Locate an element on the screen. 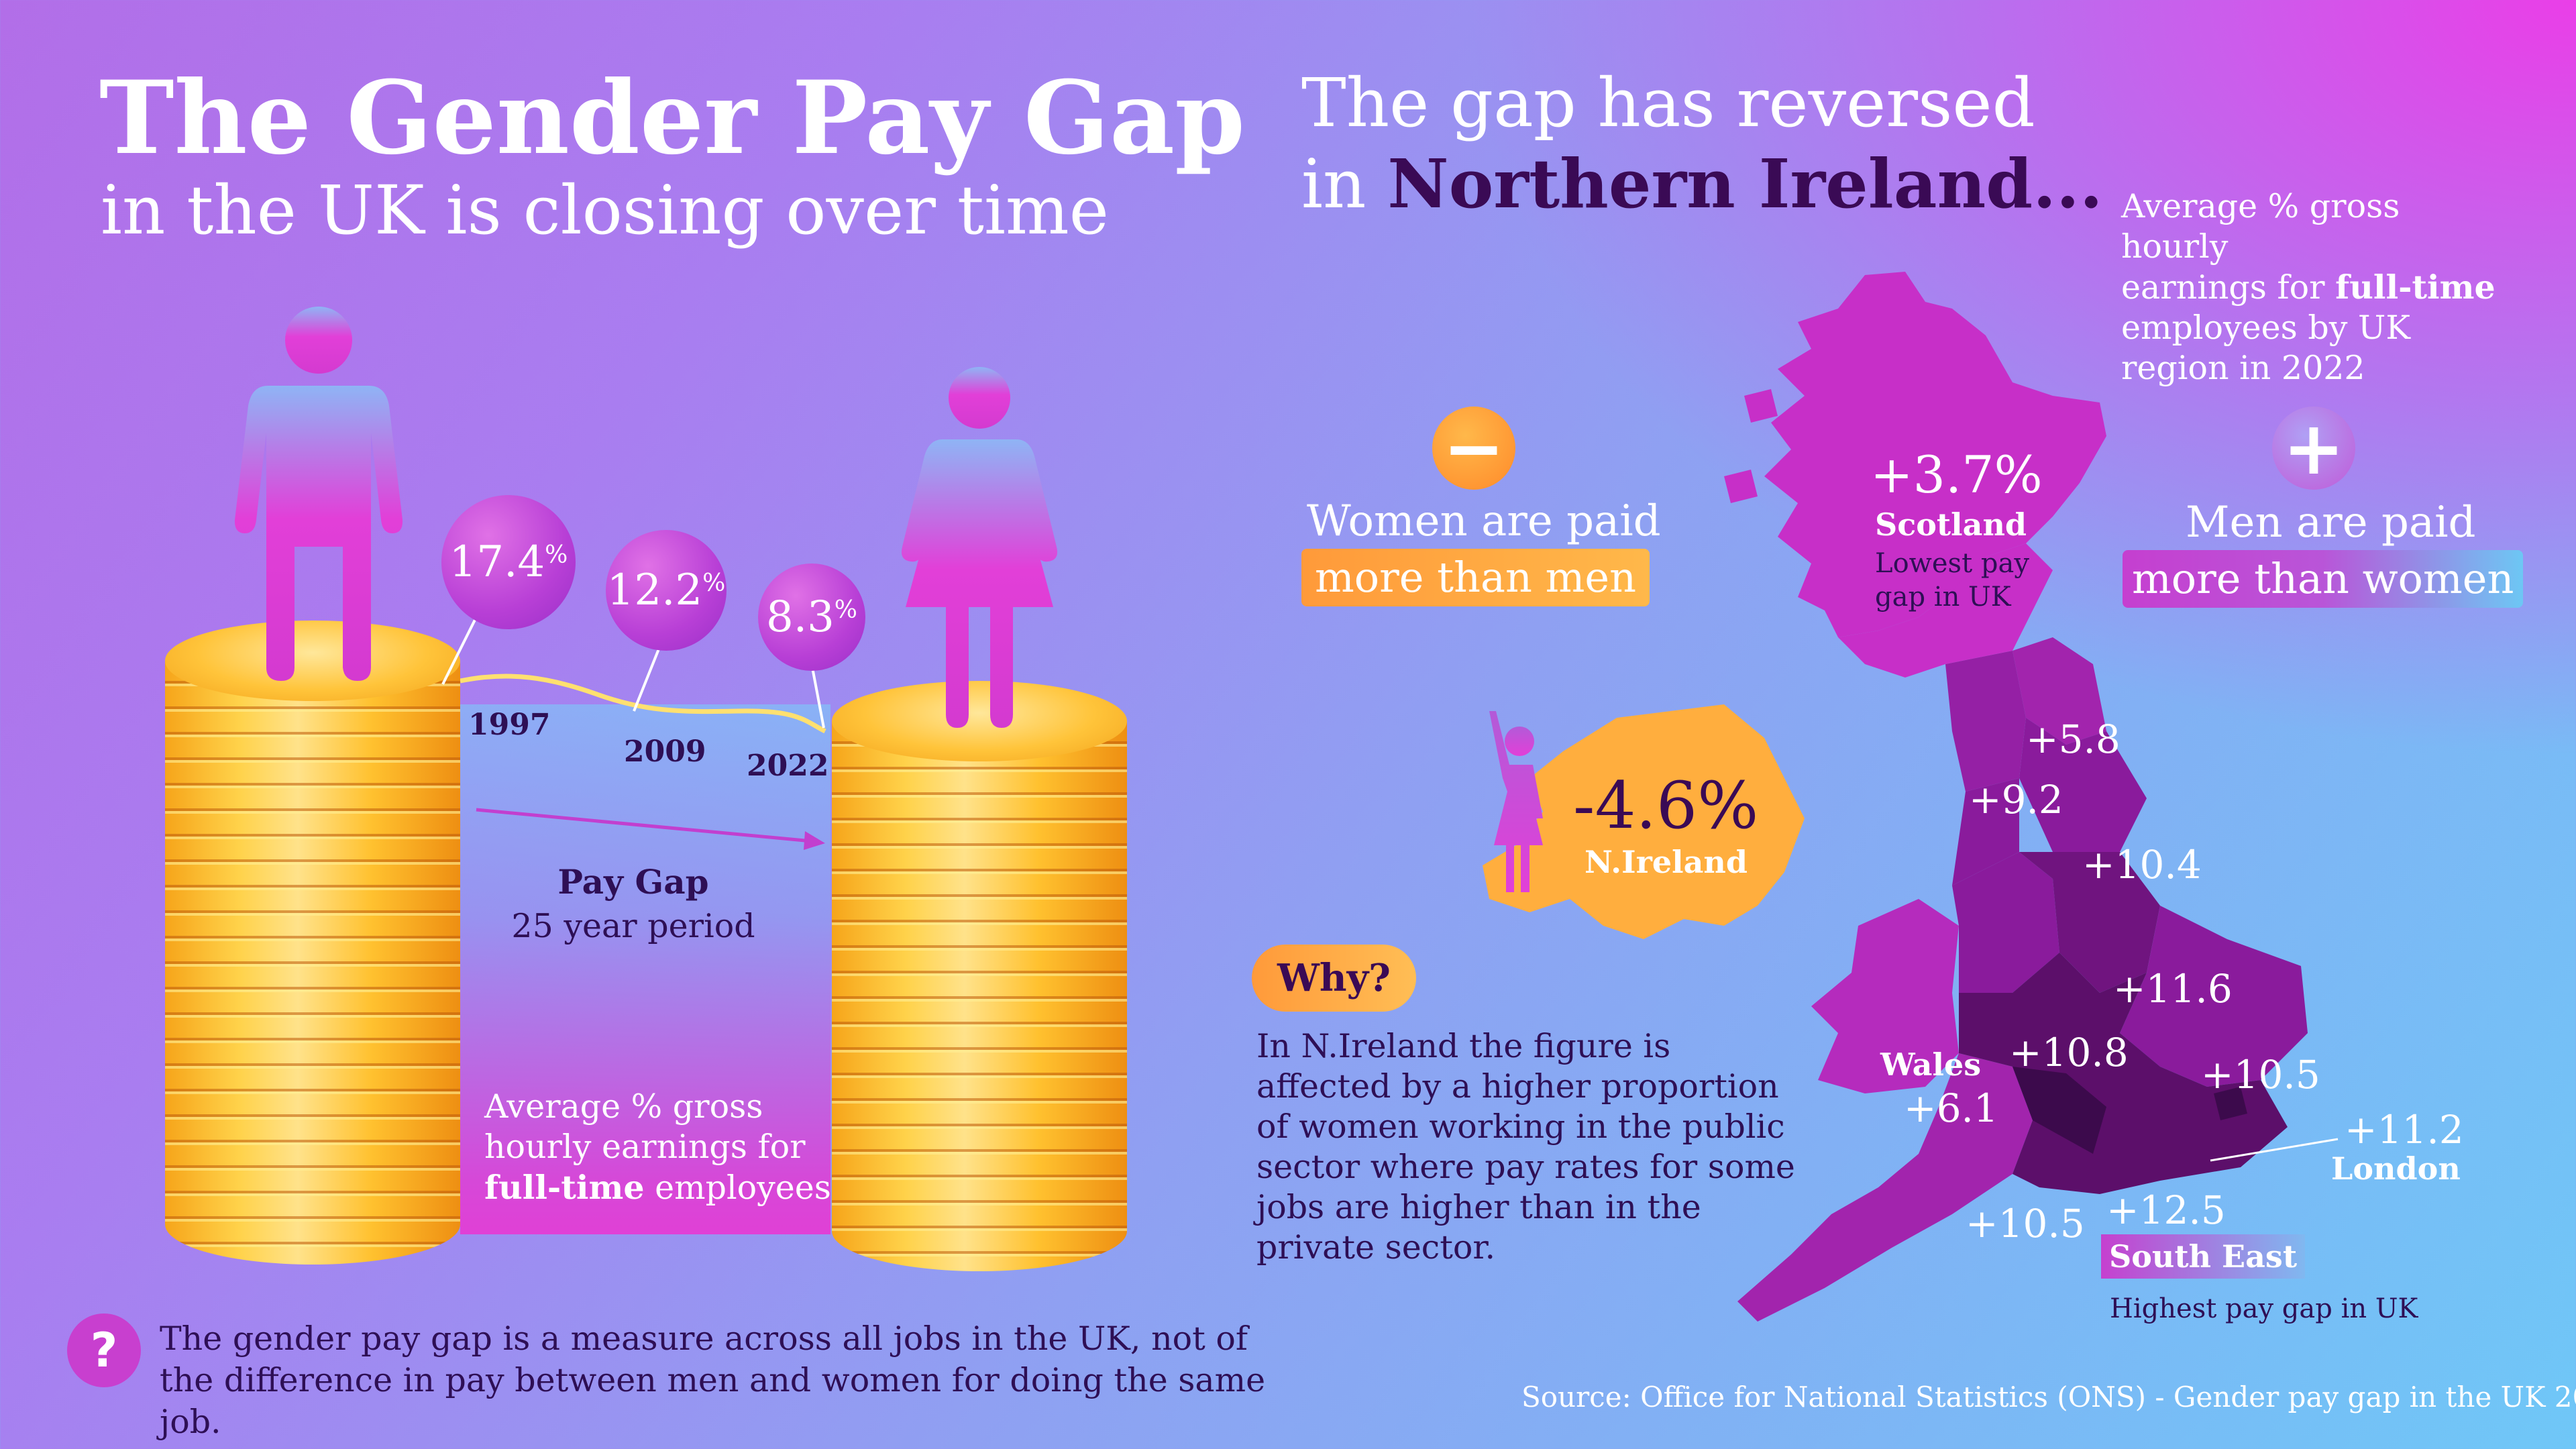 The height and width of the screenshot is (1449, 2576). region-se-note: Highest pay gap in UK is located at coordinates (2264, 1308).